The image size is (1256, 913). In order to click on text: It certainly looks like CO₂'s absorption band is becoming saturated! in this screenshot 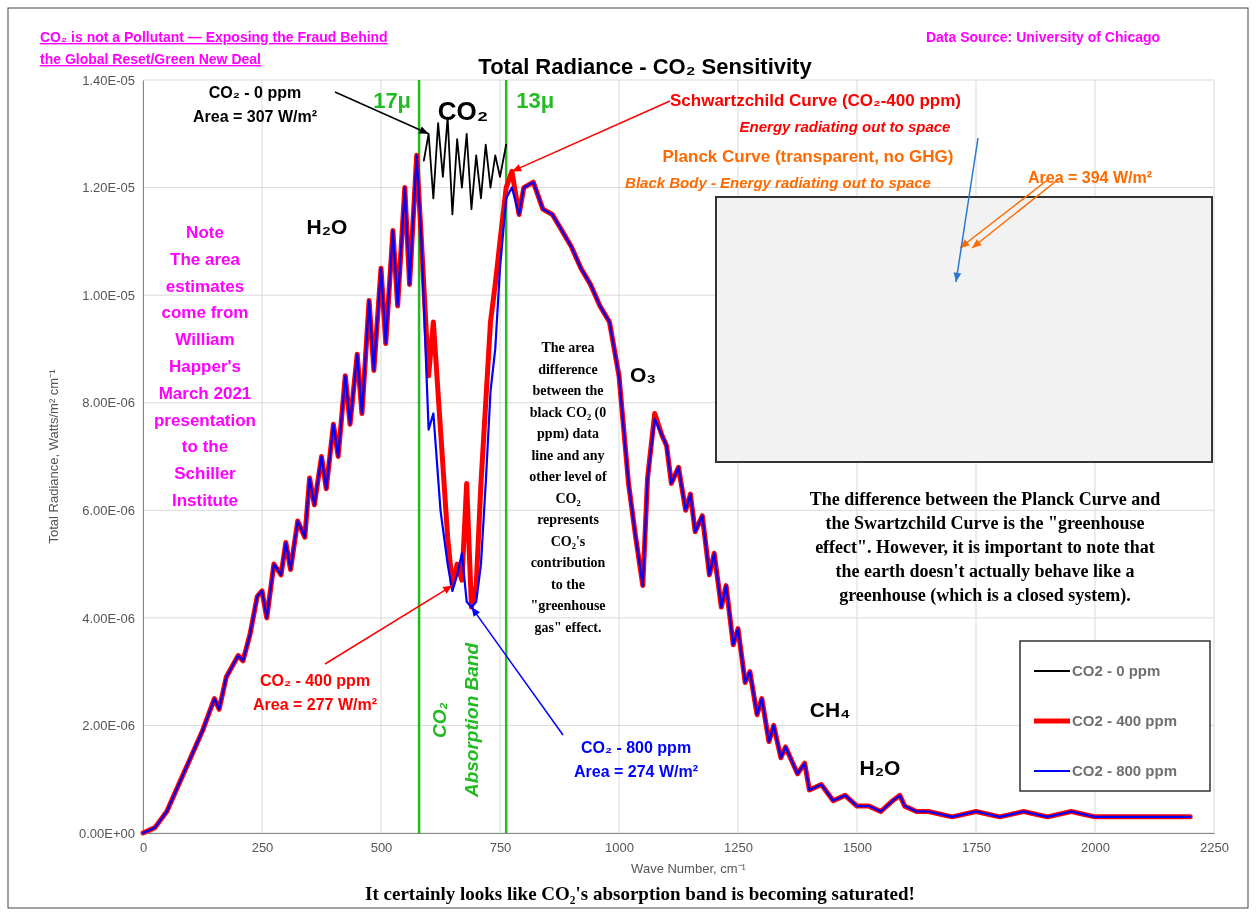, I will do `click(640, 893)`.